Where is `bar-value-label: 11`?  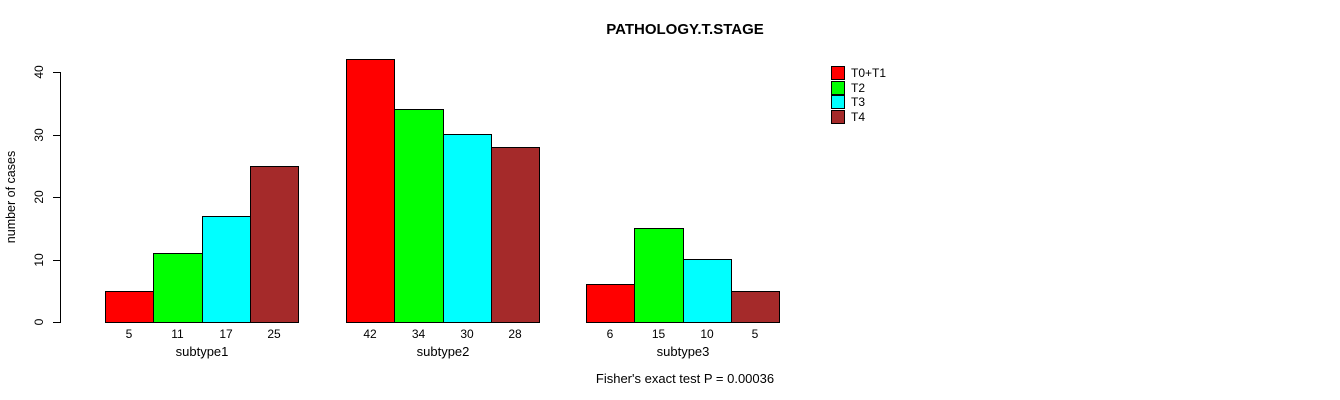 bar-value-label: 11 is located at coordinates (177, 334).